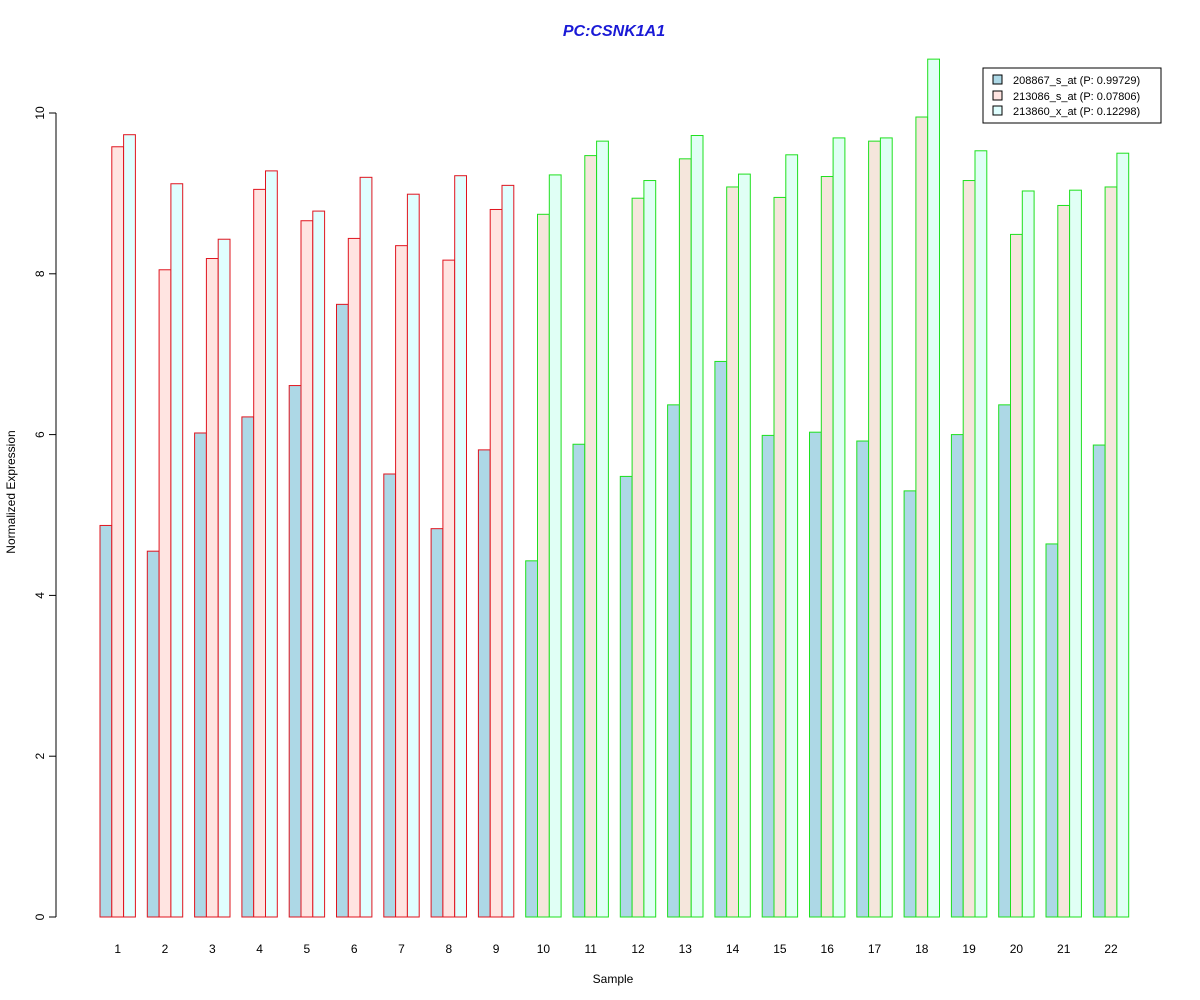  Describe the element at coordinates (40, 273) in the screenshot. I see `y-tick-label: 8` at that location.